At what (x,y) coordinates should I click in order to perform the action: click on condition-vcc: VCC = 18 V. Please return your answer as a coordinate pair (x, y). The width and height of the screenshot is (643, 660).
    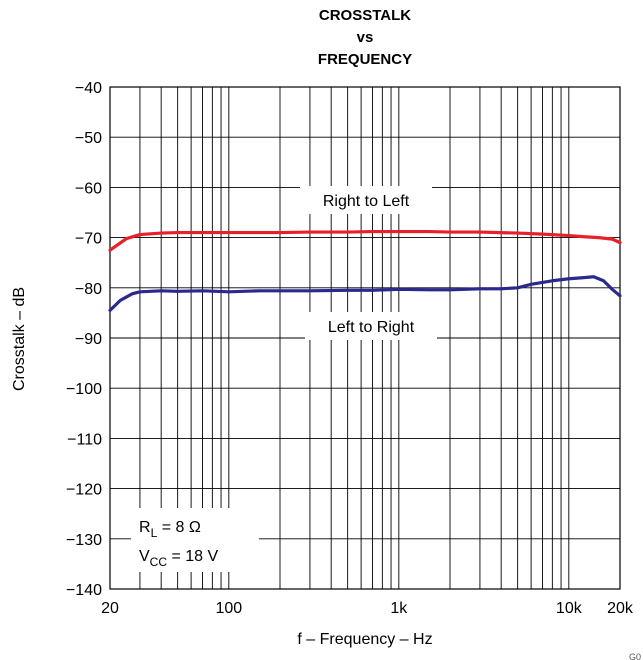
    Looking at the image, I should click on (178, 558).